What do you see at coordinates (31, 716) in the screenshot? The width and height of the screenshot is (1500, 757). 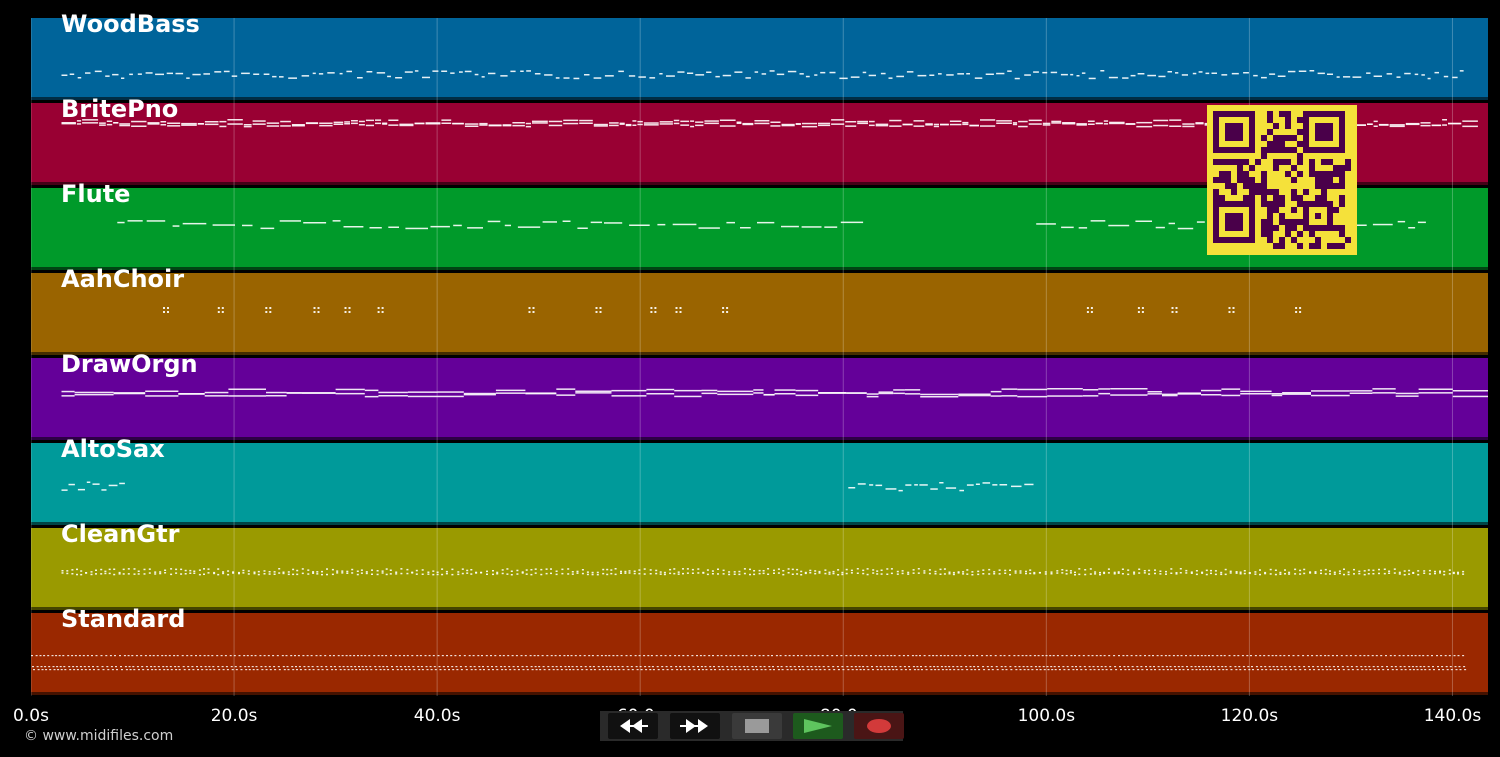 I see `tick-label: 0.0s` at bounding box center [31, 716].